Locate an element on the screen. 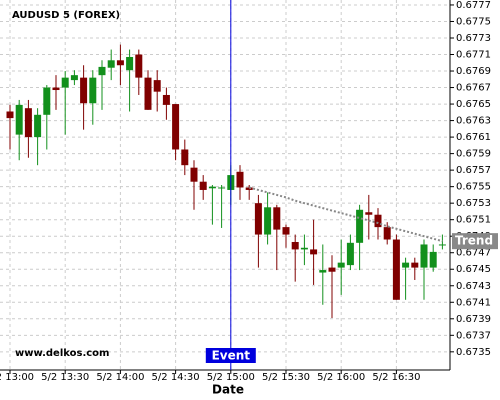 The image size is (500, 400). y-tick-label: 0.6767 is located at coordinates (473, 88).